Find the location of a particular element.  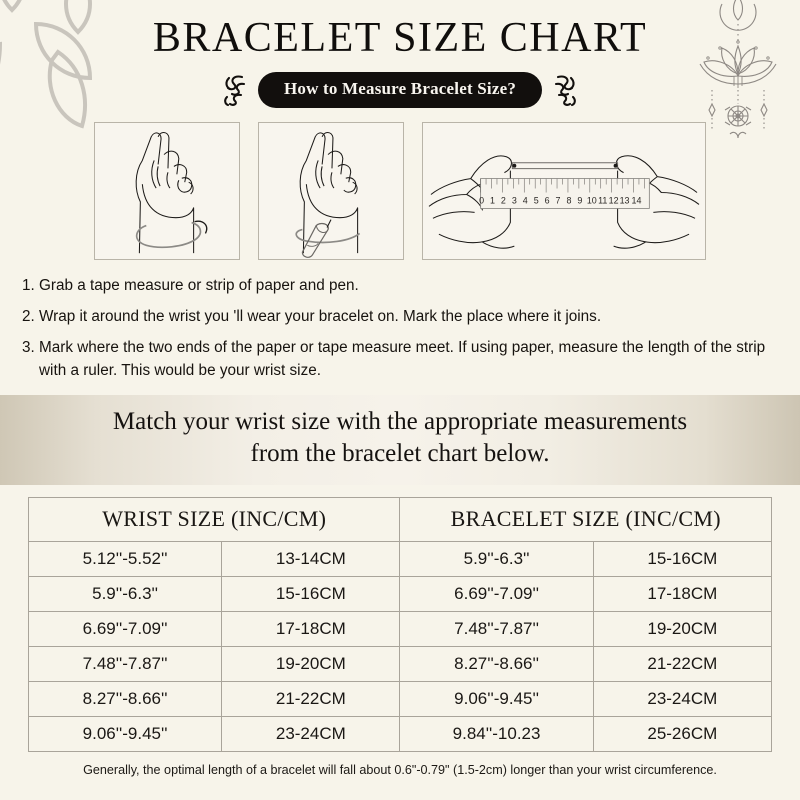

cell-wrist-cm: 15-16CM is located at coordinates (311, 593).